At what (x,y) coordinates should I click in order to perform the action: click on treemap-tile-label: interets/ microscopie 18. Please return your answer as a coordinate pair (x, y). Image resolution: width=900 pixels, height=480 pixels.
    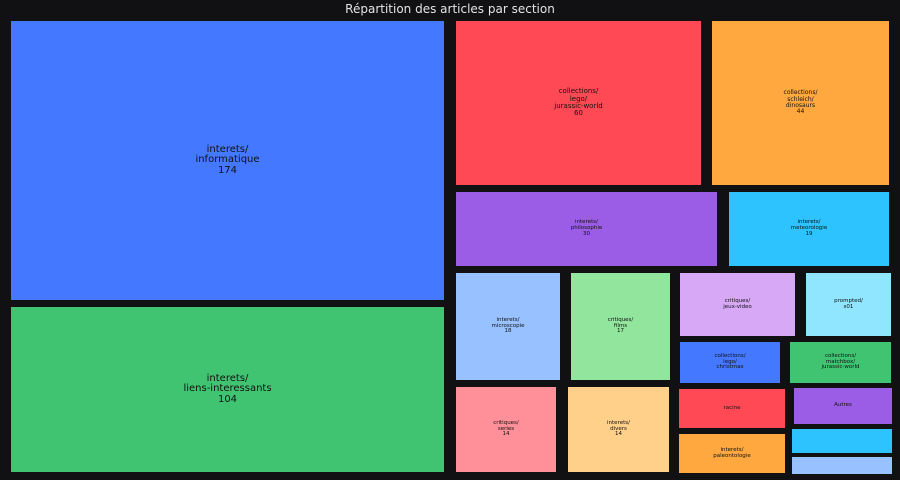
    Looking at the image, I should click on (508, 325).